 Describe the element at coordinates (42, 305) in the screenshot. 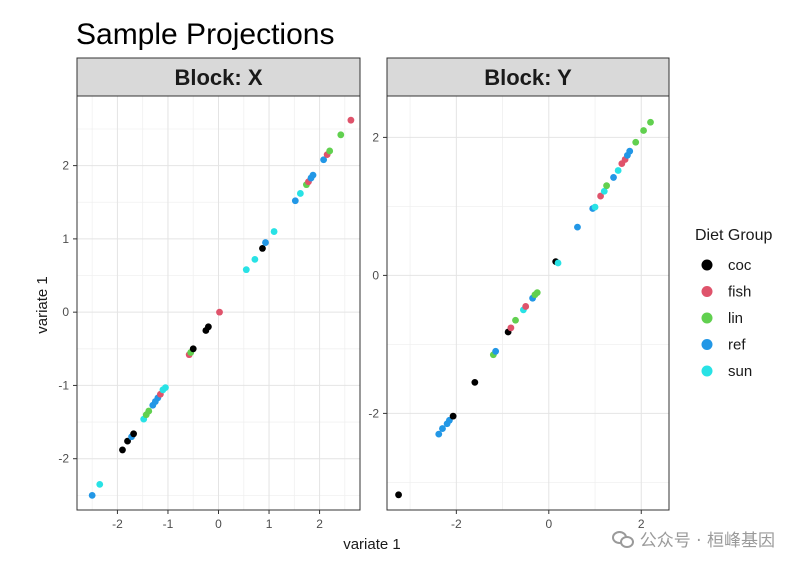

I see `y-axis-label: variate 1` at that location.